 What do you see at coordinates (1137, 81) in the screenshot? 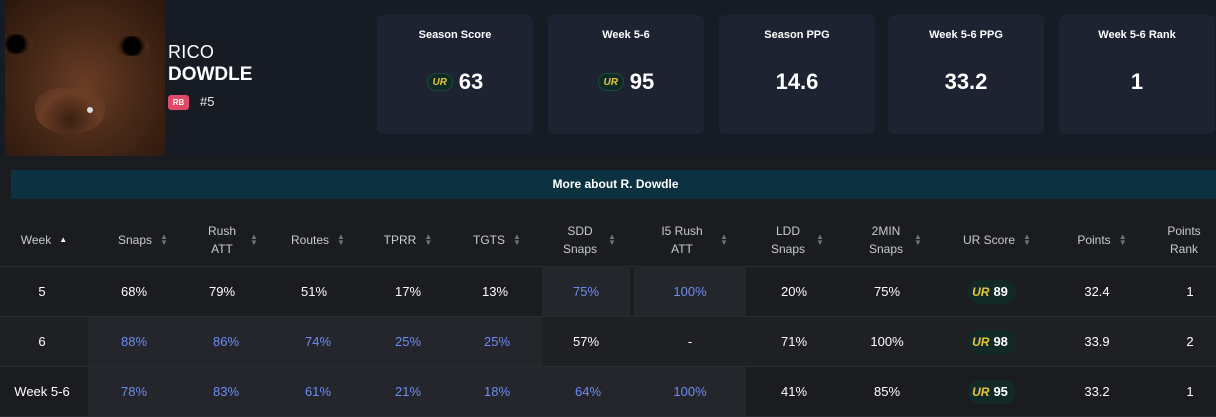
I see `stat-card-value: 1` at bounding box center [1137, 81].